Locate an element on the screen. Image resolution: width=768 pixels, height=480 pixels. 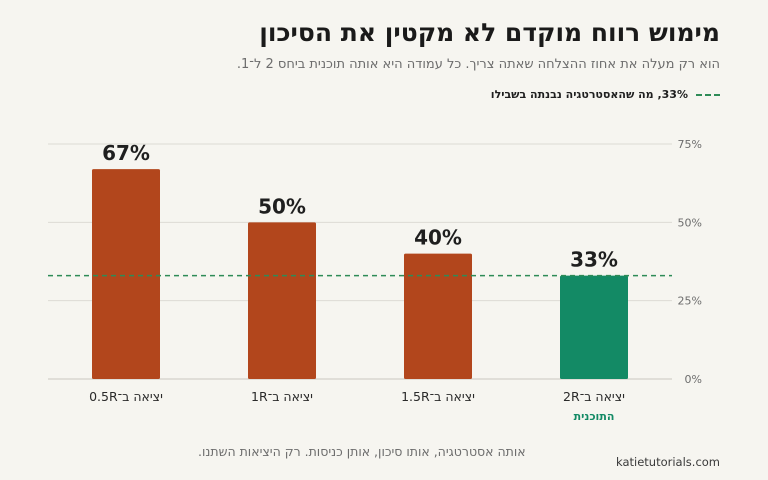
legend-label: 33%, מה שהאסטרטגיה נבנתה בשבילו is located at coordinates (589, 94).